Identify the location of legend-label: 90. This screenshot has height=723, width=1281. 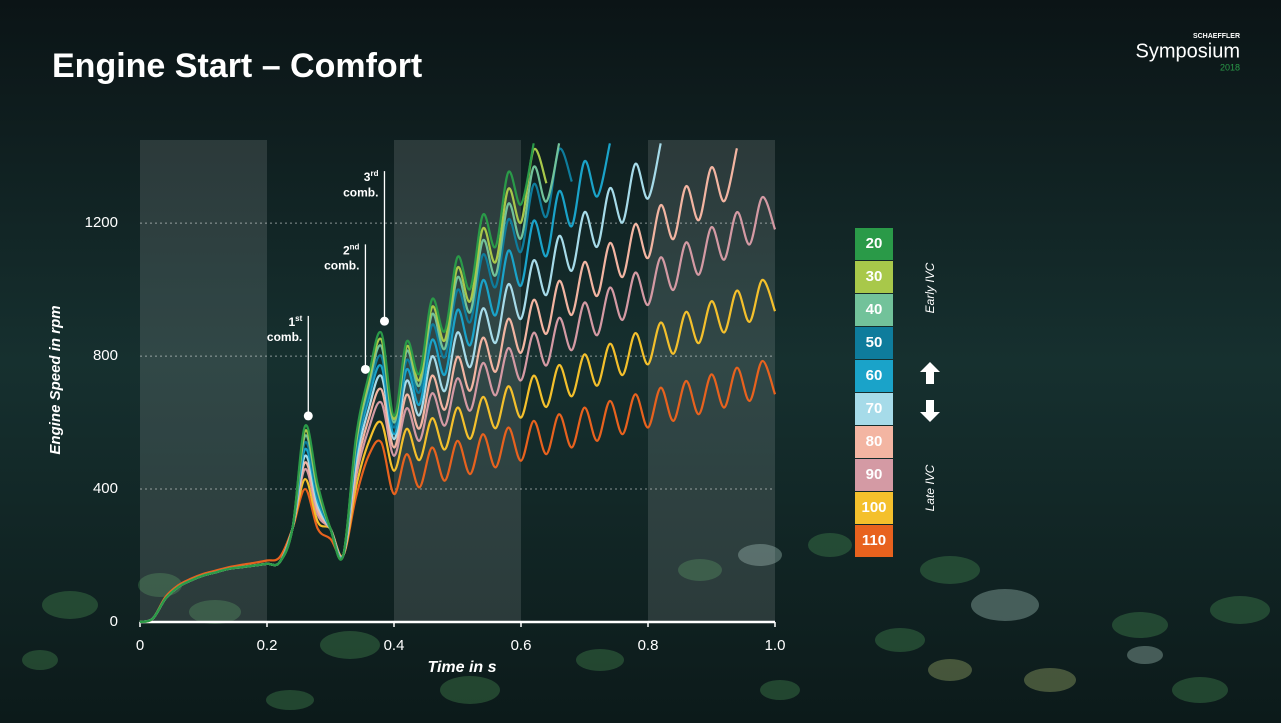
(874, 474).